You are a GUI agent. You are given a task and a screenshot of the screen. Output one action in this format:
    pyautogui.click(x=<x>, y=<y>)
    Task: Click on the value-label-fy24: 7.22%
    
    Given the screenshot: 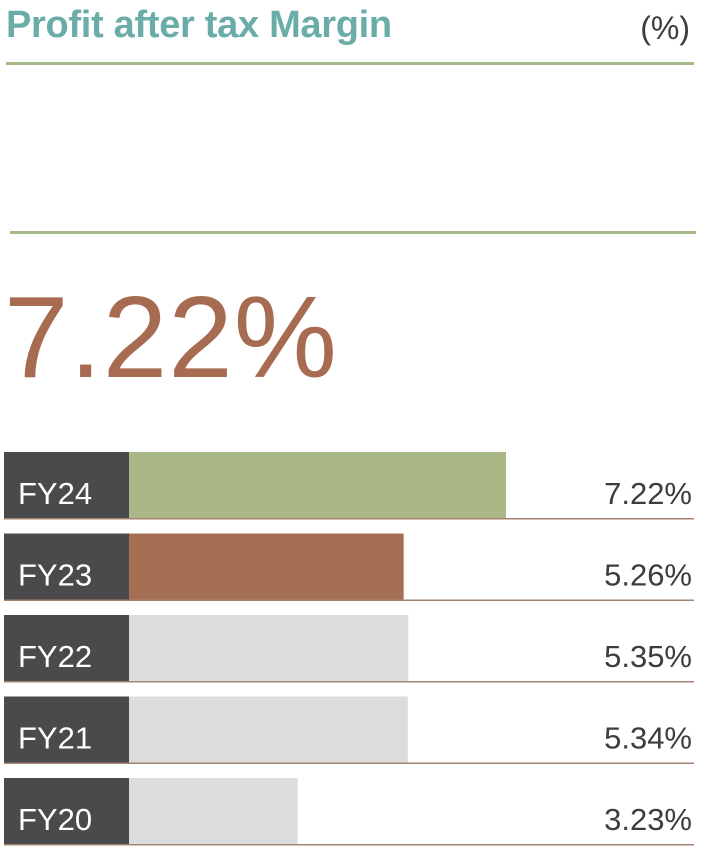 What is the action you would take?
    pyautogui.click(x=648, y=493)
    